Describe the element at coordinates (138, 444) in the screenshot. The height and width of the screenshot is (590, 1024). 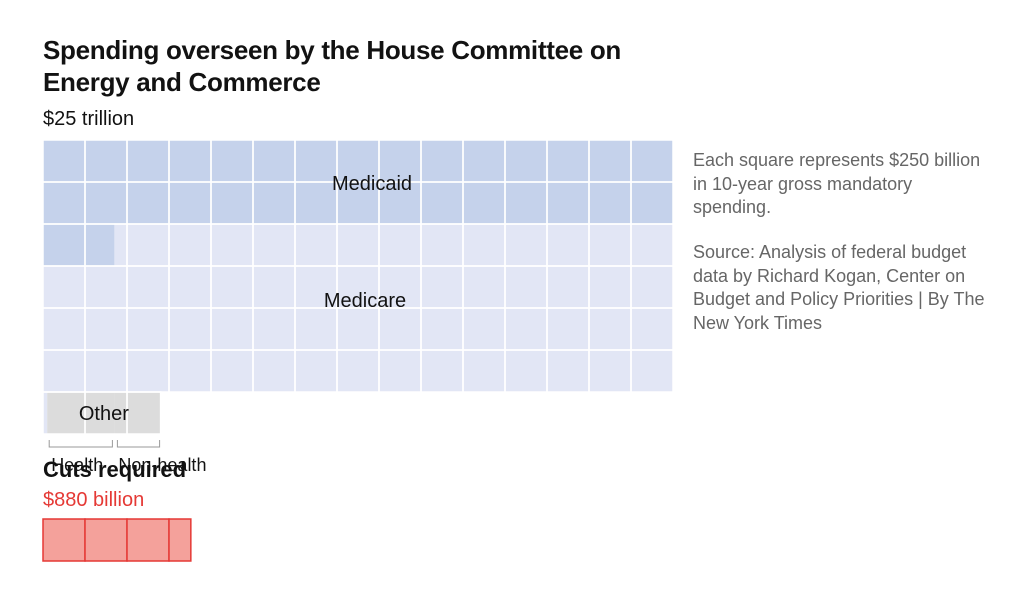
I see `nonhealth-bracket` at that location.